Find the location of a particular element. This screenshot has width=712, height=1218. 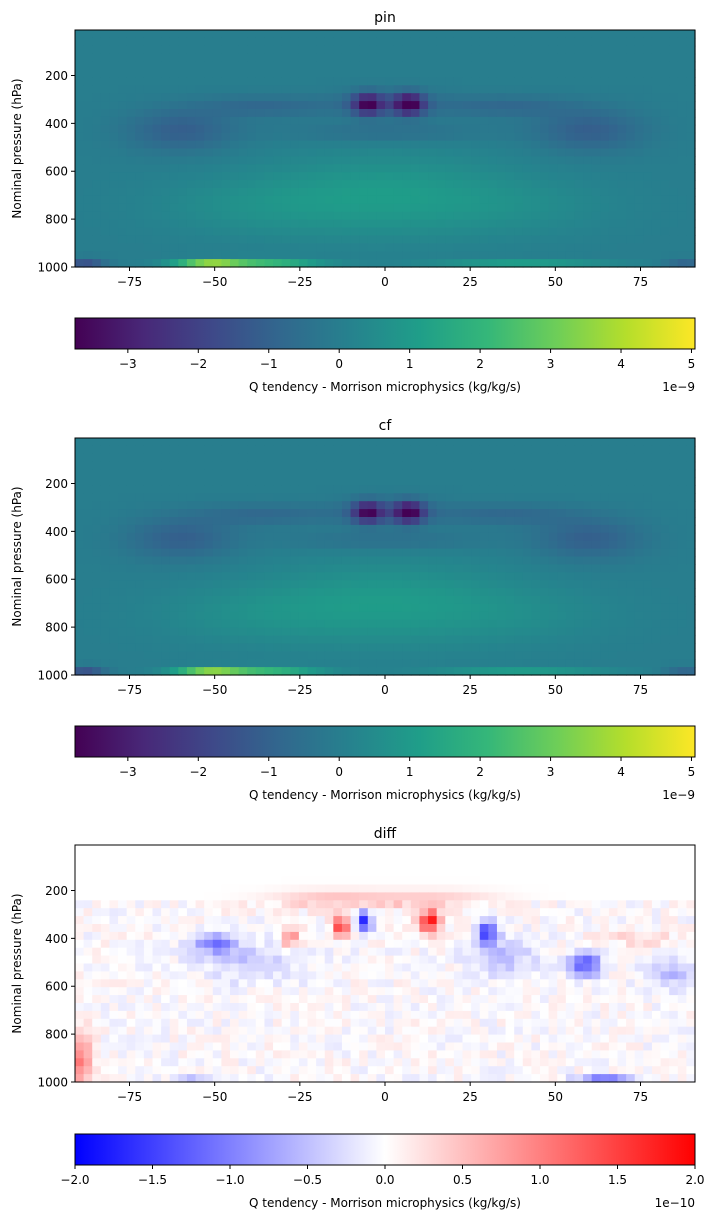

chart-title: diff is located at coordinates (385, 834).